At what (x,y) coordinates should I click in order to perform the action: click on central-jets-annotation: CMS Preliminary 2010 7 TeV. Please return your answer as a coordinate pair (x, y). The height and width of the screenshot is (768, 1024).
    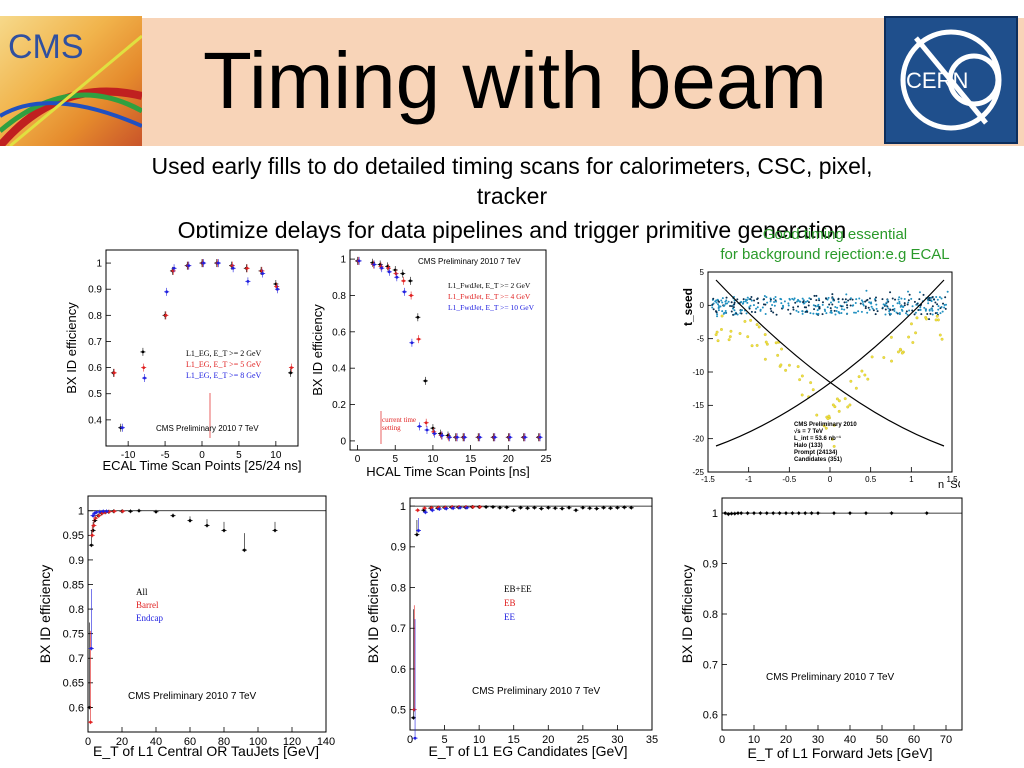
    Looking at the image, I should click on (192, 696).